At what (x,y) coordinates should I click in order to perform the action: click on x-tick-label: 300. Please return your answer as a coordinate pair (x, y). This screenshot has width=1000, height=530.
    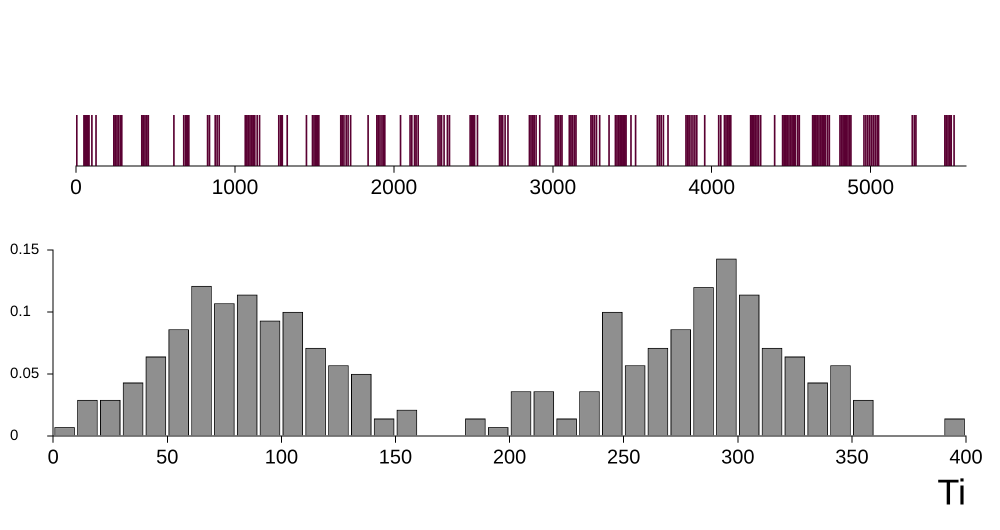
    Looking at the image, I should click on (737, 457).